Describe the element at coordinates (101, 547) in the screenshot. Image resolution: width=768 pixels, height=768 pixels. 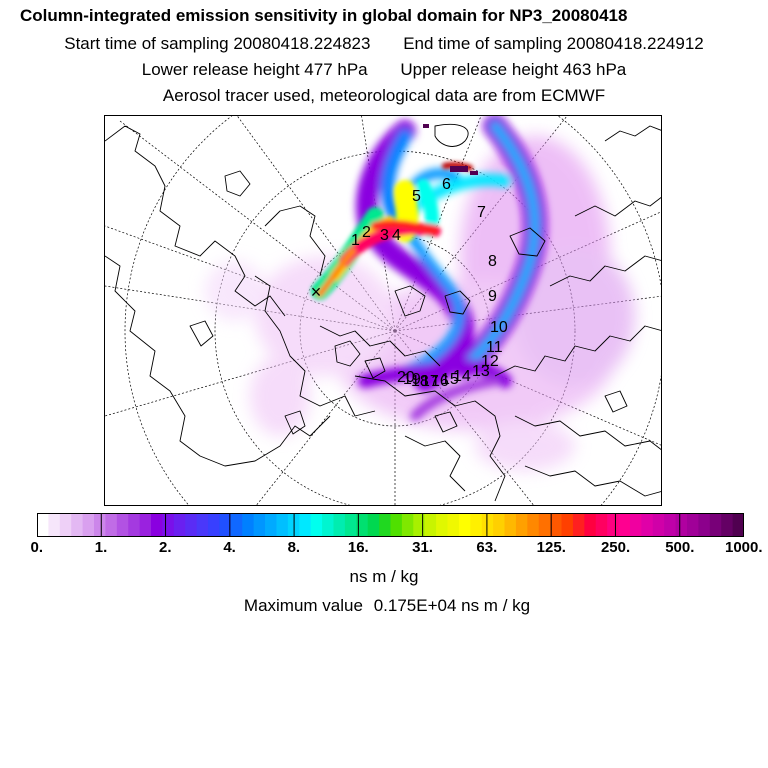
I see `color-scale-tick-label: 1.` at that location.